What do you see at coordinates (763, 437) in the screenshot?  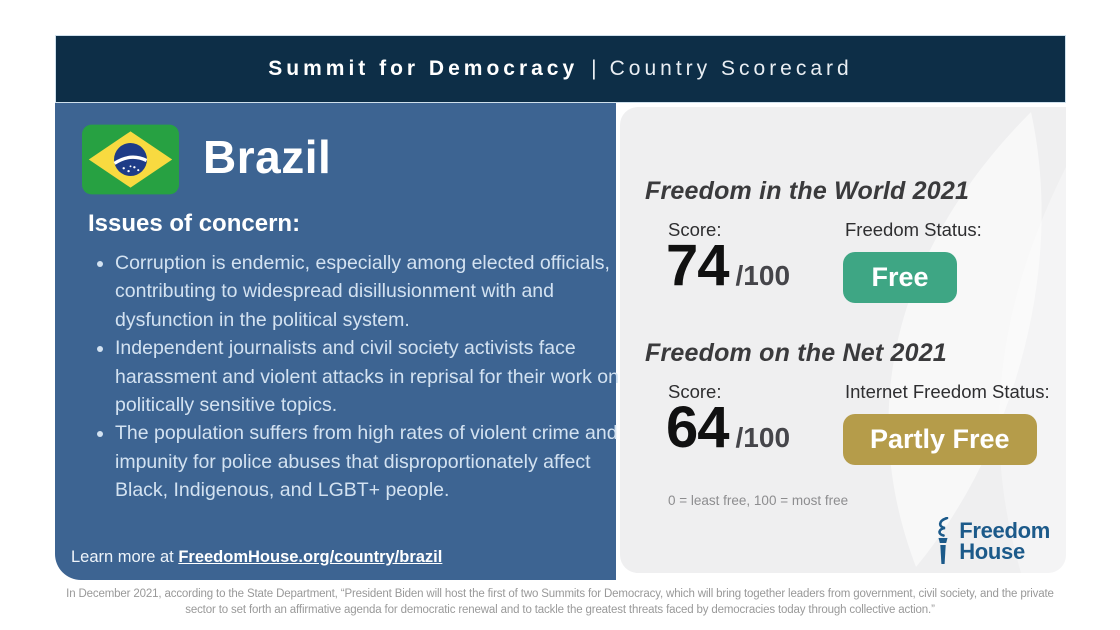 I see `fotn-score-denominator: /100` at bounding box center [763, 437].